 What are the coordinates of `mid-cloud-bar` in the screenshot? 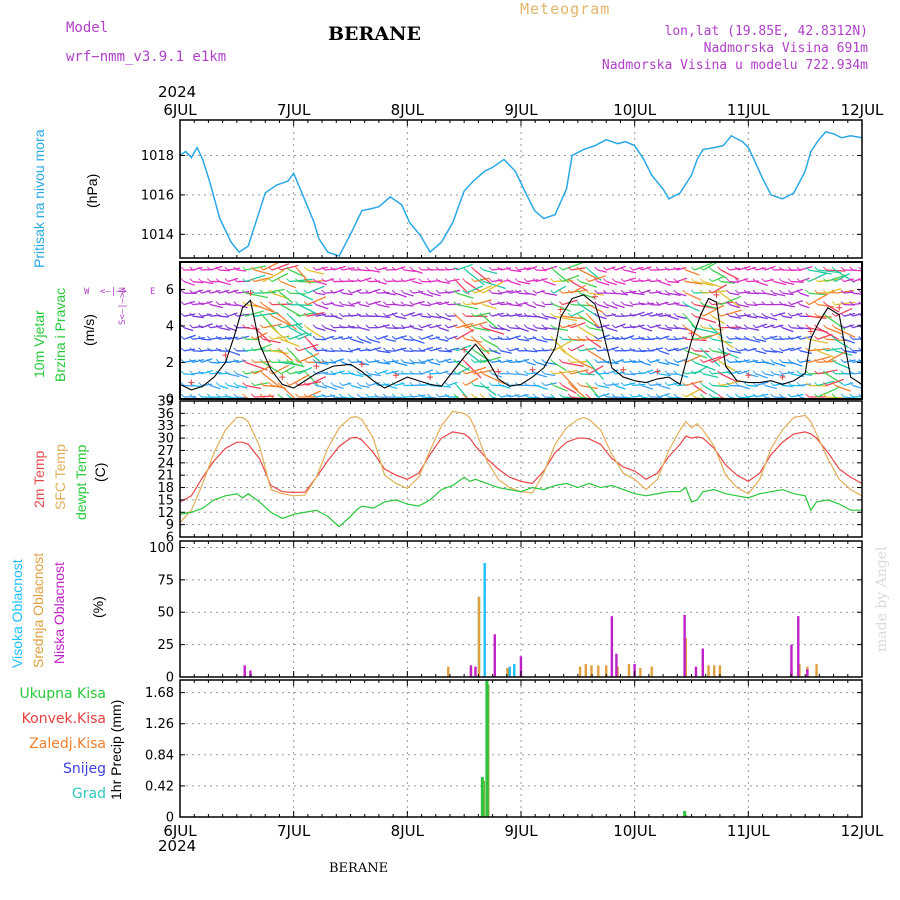 It's located at (799, 670).